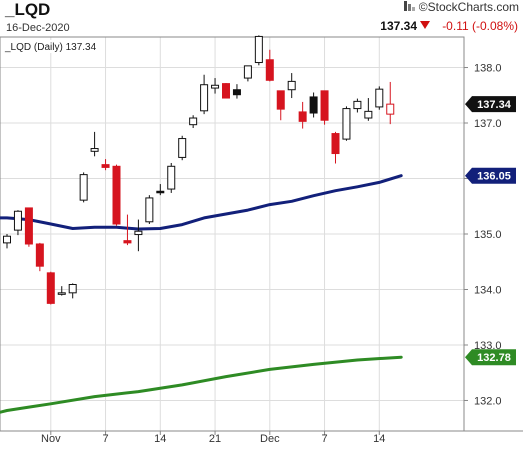 This screenshot has height=453, width=523. What do you see at coordinates (488, 346) in the screenshot?
I see `y-tick-label: 133.0` at bounding box center [488, 346].